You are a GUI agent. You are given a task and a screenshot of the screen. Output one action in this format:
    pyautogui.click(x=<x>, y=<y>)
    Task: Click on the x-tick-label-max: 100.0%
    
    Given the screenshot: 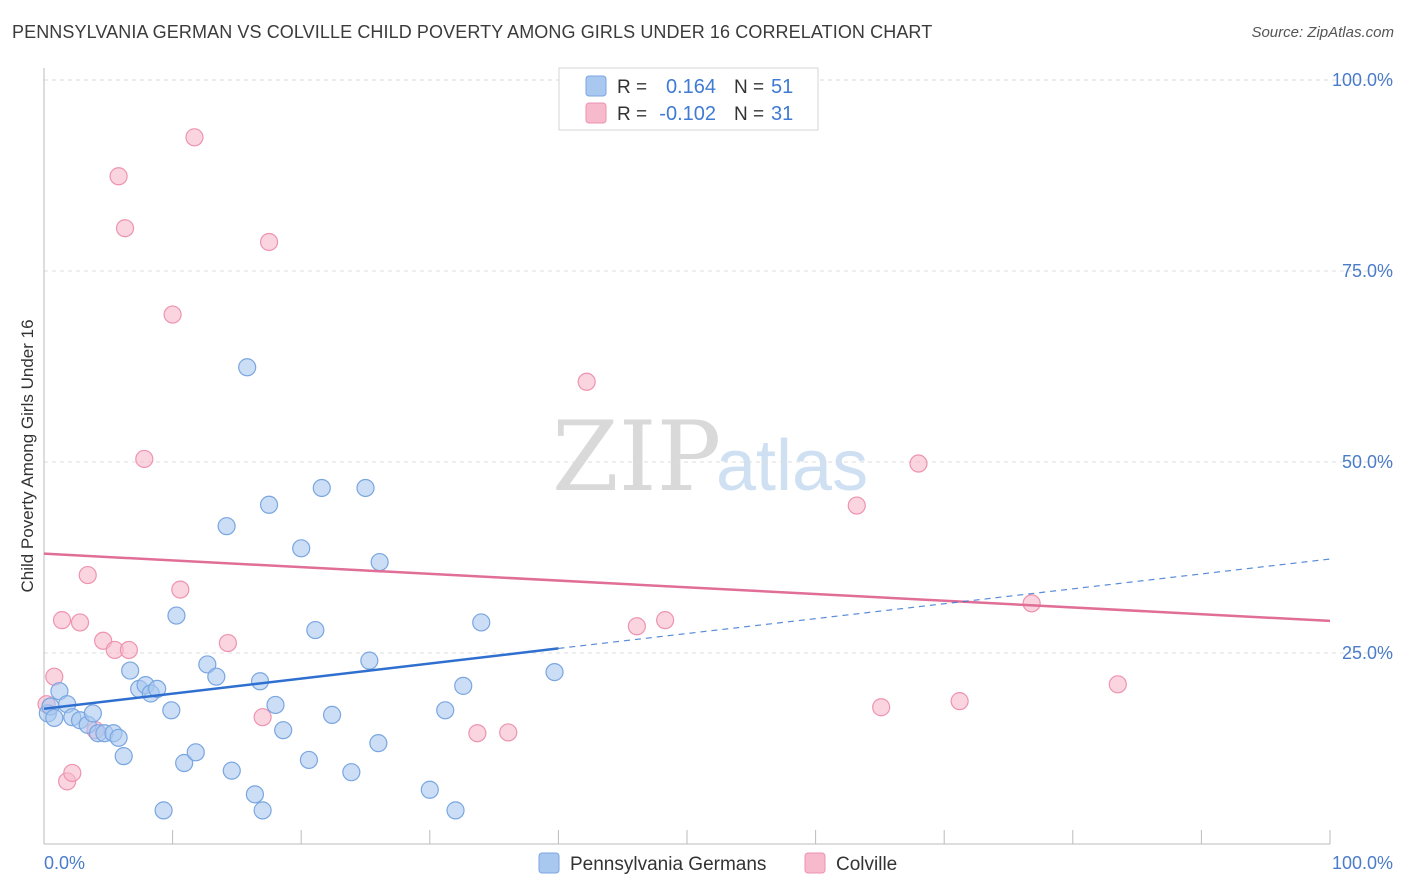 What is the action you would take?
    pyautogui.click(x=1362, y=863)
    